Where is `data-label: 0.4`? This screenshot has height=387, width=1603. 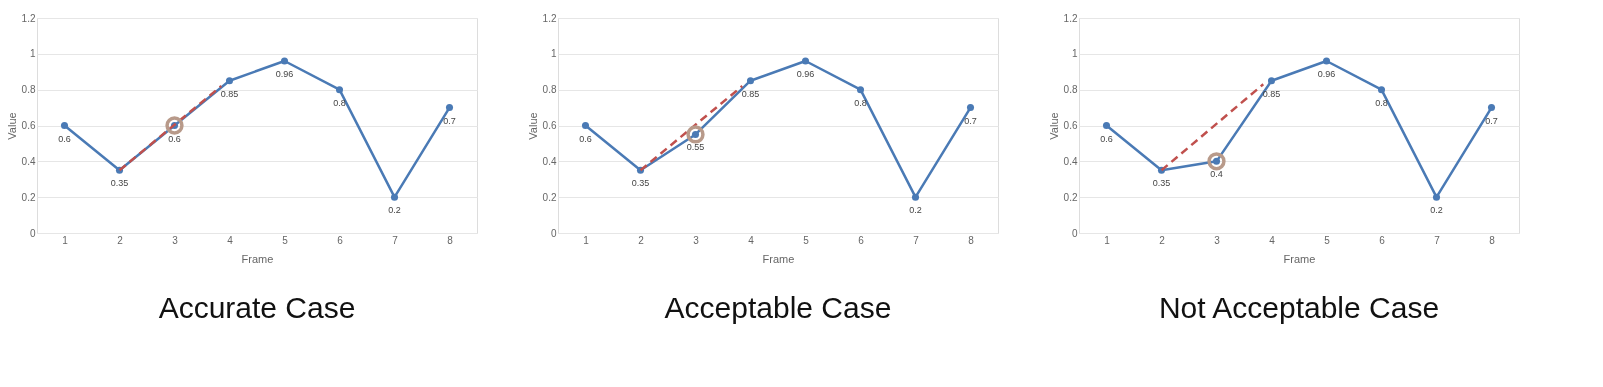 data-label: 0.4 is located at coordinates (1216, 174).